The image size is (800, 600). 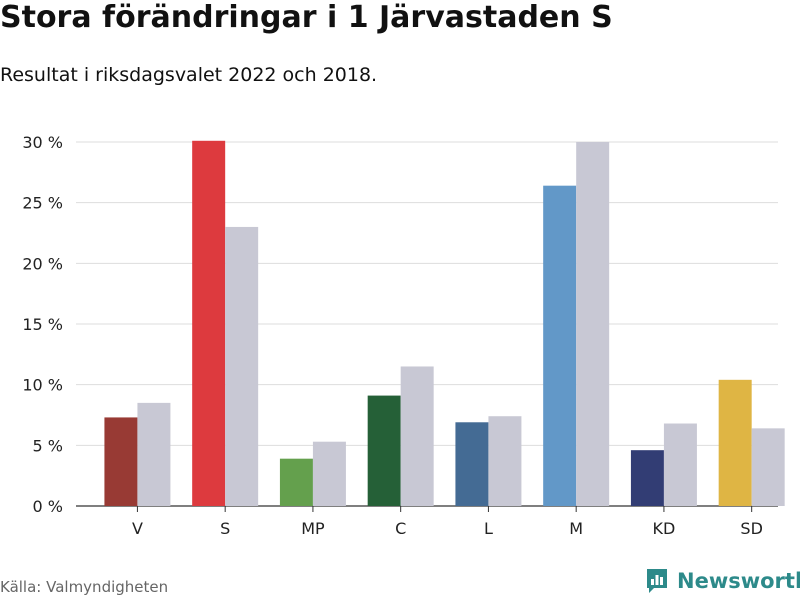 I want to click on y-tick-label: 15 %, so click(x=42, y=324).